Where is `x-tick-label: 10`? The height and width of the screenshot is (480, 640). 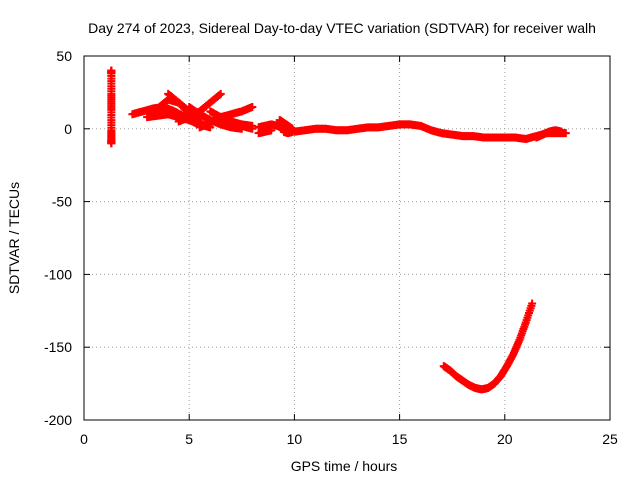
x-tick-label: 10 is located at coordinates (295, 439).